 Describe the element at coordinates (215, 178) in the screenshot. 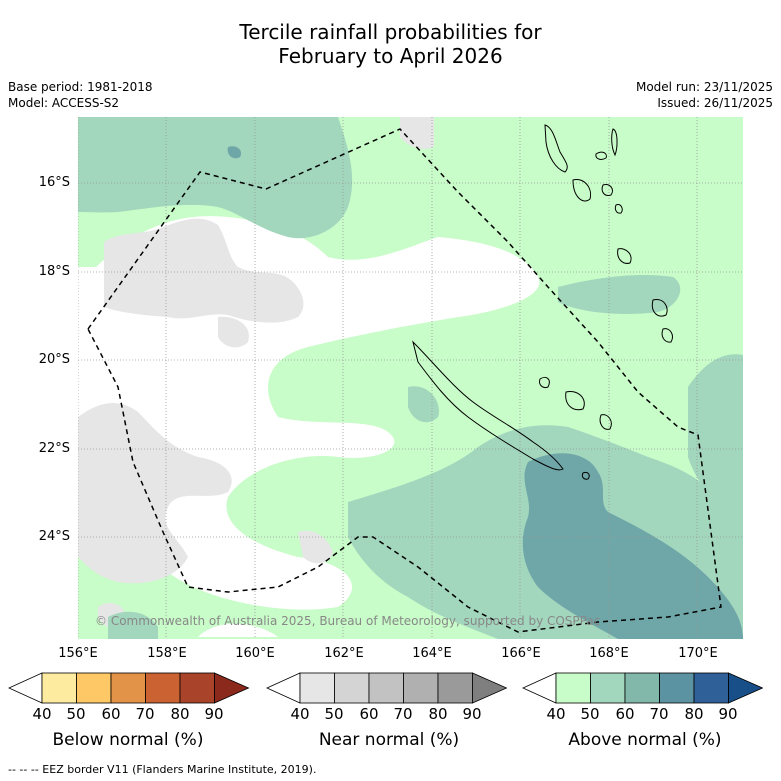

I see `above-60-region-north` at that location.